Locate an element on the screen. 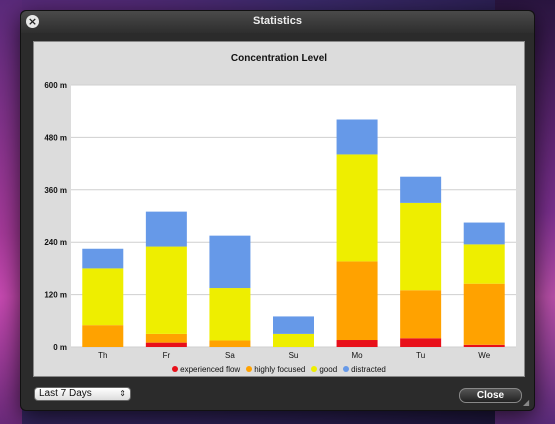 This screenshot has width=555, height=424. chart-title: Concentration Level is located at coordinates (279, 58).